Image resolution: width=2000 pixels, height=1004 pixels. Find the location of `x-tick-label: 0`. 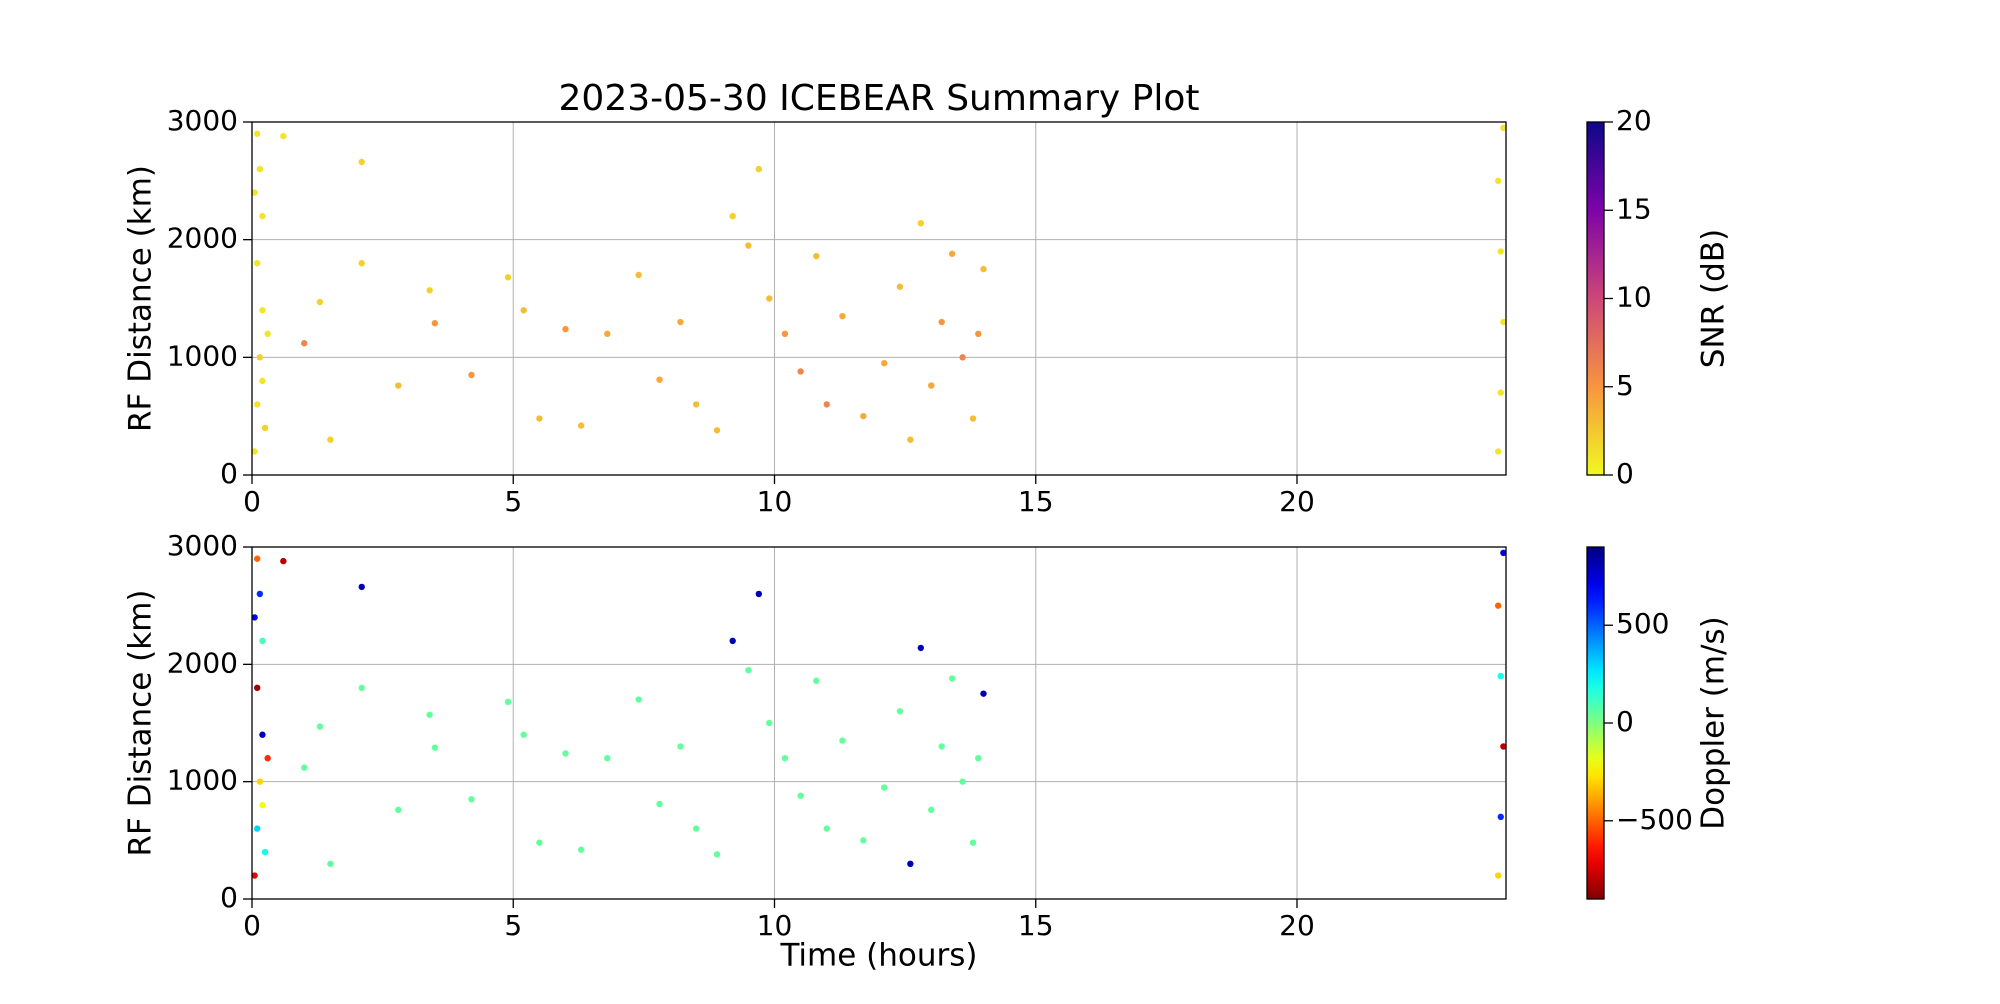

x-tick-label: 0 is located at coordinates (252, 501).